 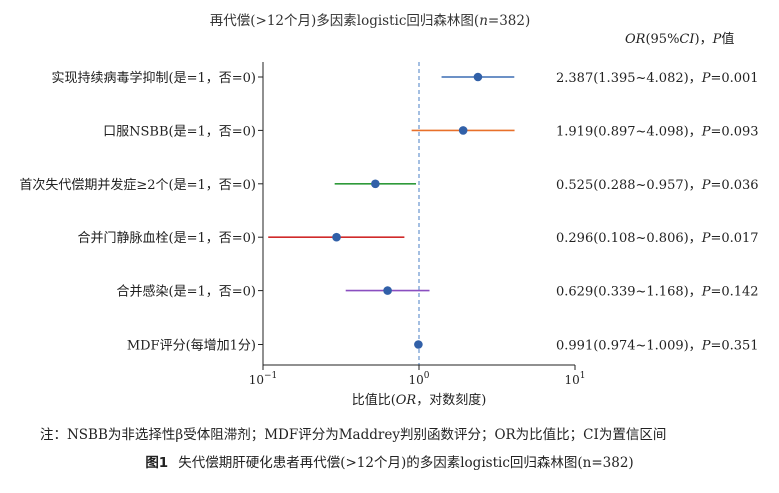 I want to click on row-stat: 0.296(0.108~0.806)，P=0.017, so click(x=657, y=238).